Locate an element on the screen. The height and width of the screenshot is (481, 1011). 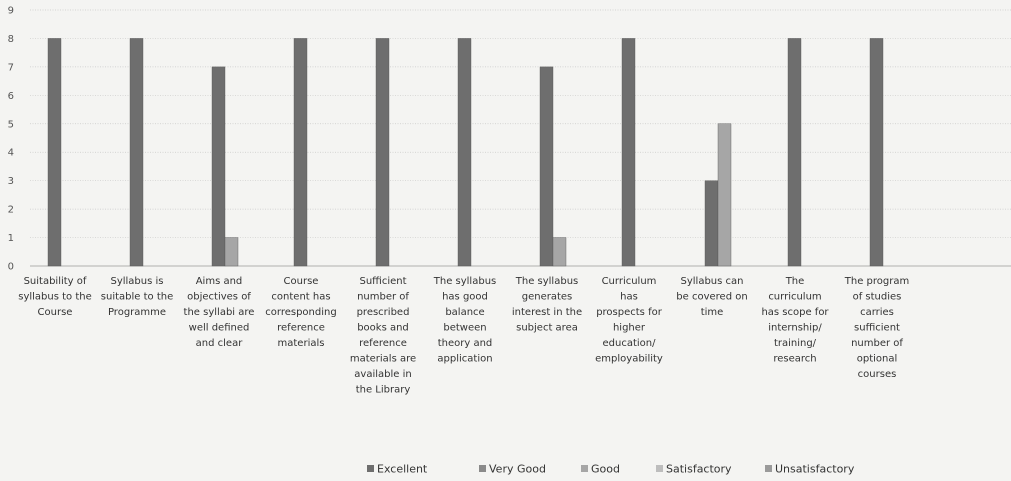
legend-item: Excellent is located at coordinates (397, 469).